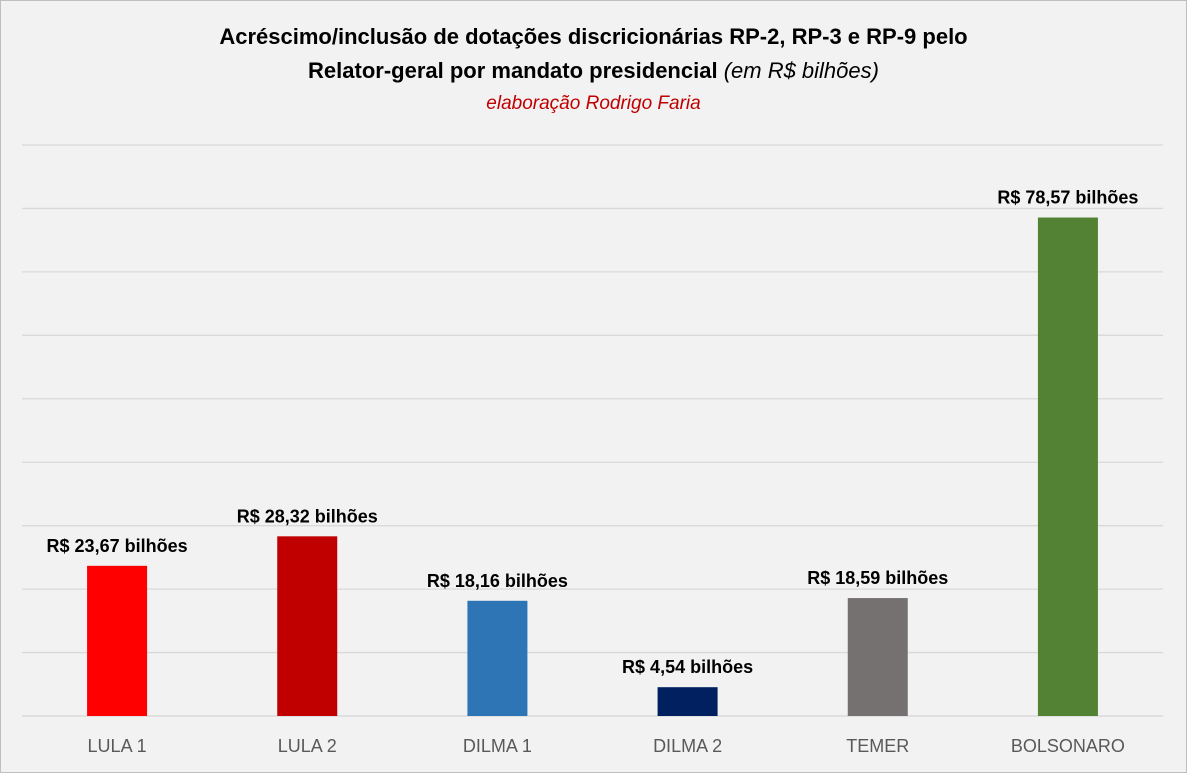 This screenshot has height=773, width=1187. What do you see at coordinates (1067, 198) in the screenshot?
I see `data-label: R$ 78,57 bilhões` at bounding box center [1067, 198].